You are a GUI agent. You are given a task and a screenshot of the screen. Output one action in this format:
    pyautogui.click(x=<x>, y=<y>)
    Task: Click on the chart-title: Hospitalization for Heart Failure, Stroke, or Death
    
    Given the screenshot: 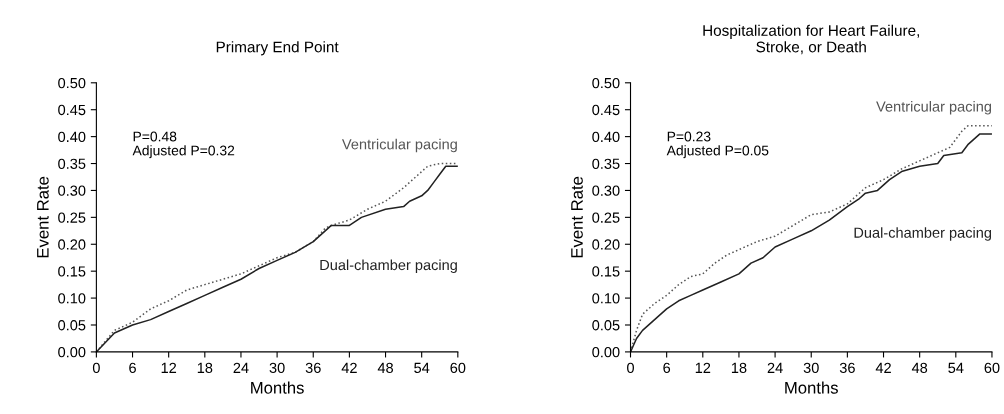 What is the action you would take?
    pyautogui.click(x=811, y=39)
    